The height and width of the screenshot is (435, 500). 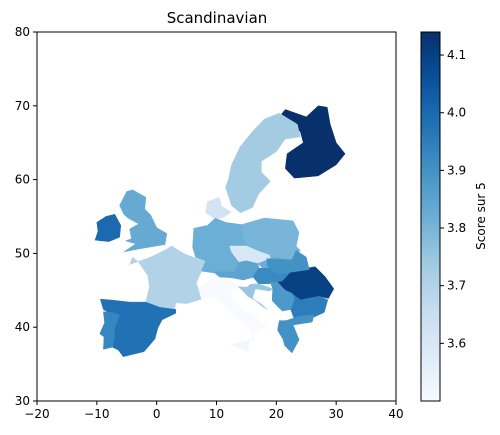 What do you see at coordinates (430, 216) in the screenshot?
I see `colorbar` at bounding box center [430, 216].